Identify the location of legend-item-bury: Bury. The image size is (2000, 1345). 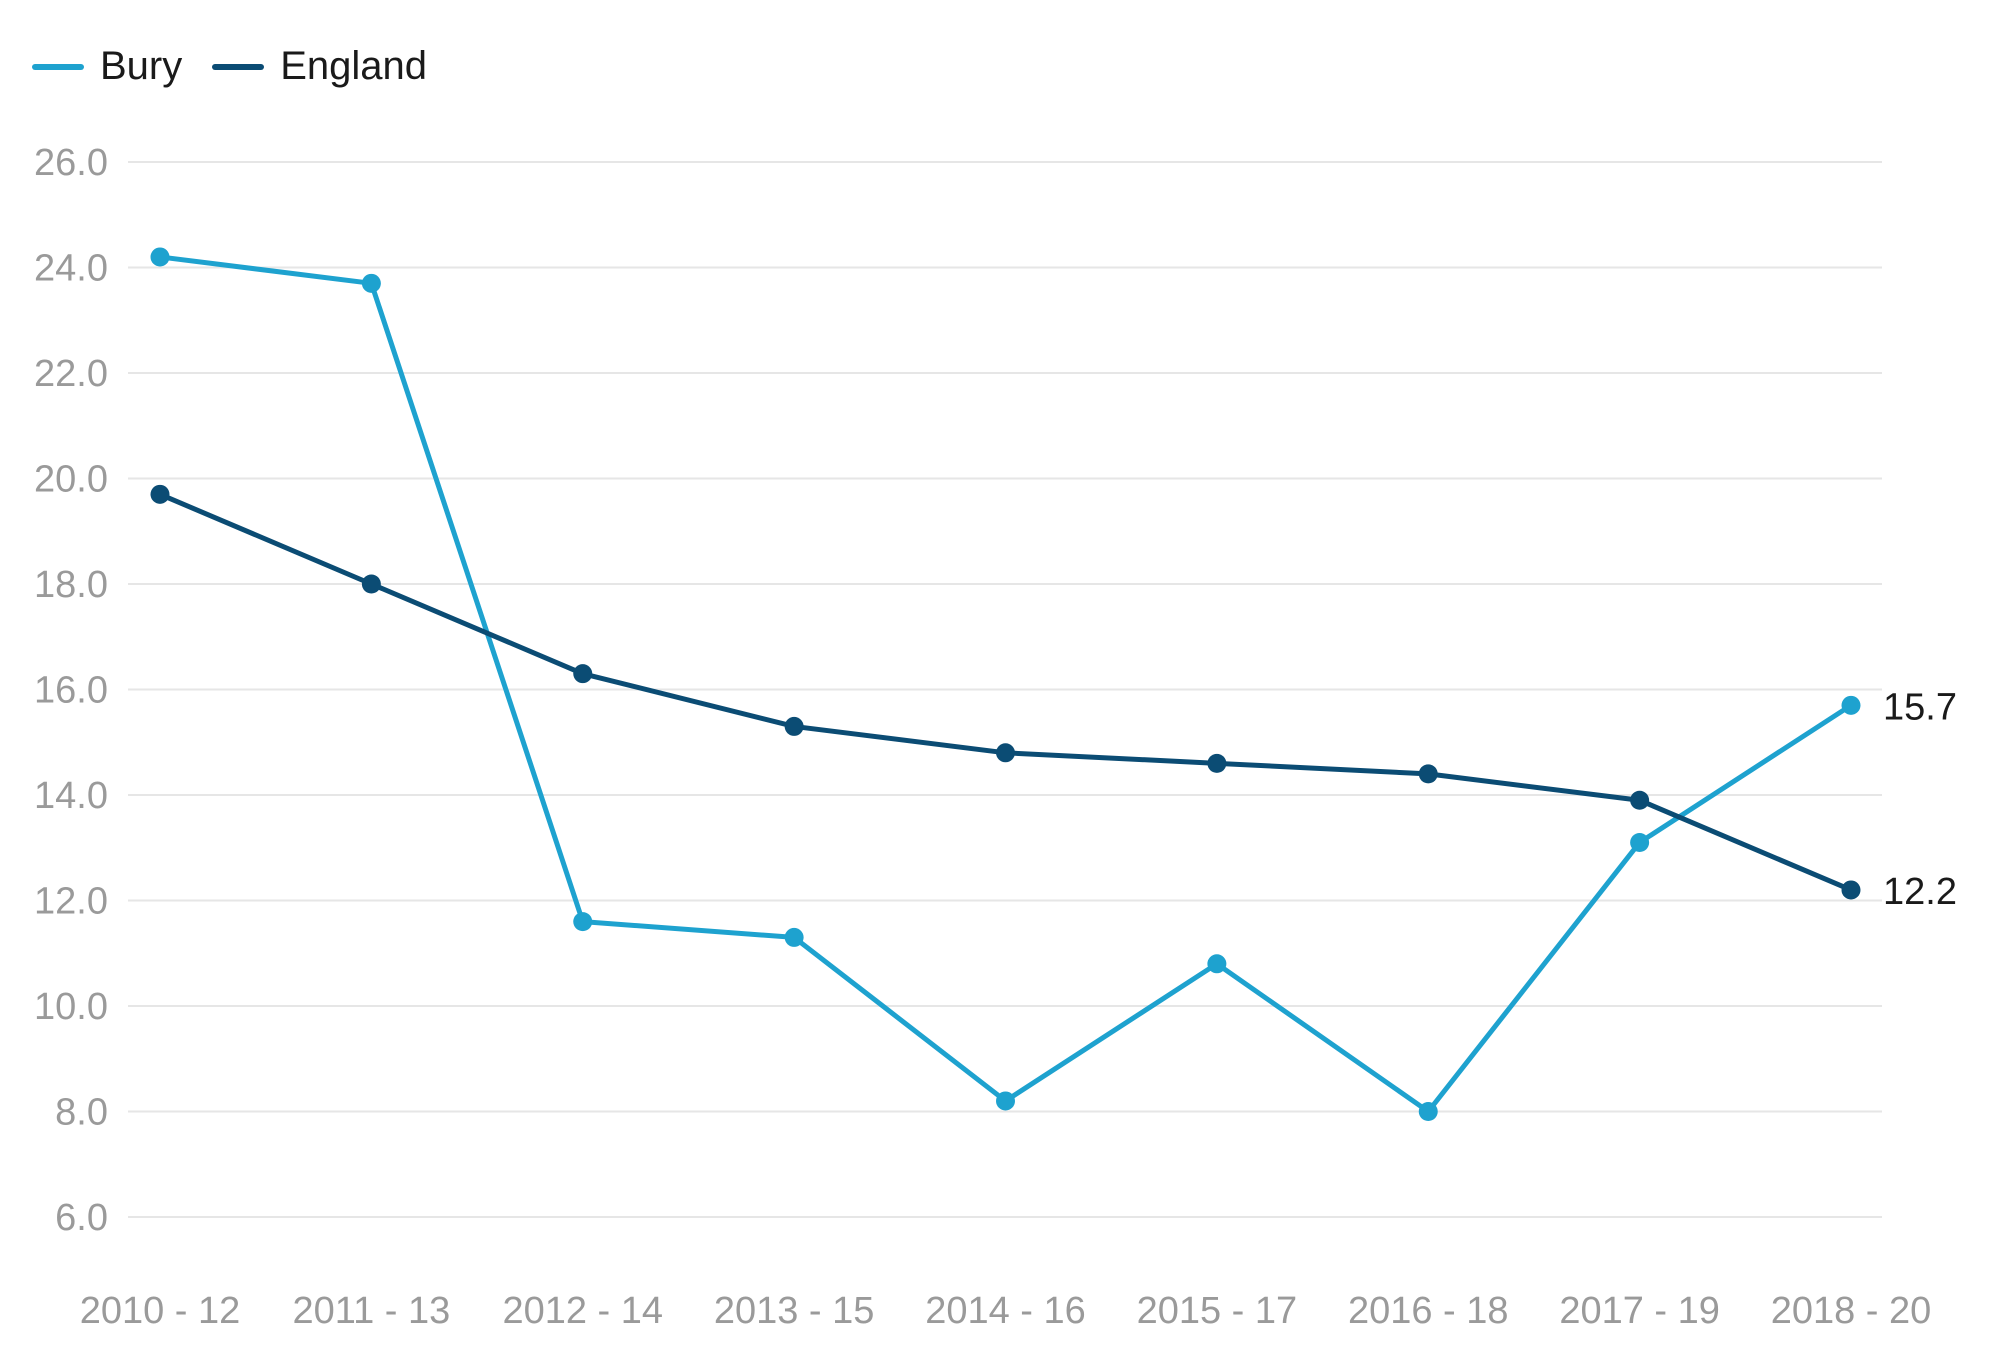
(107, 66).